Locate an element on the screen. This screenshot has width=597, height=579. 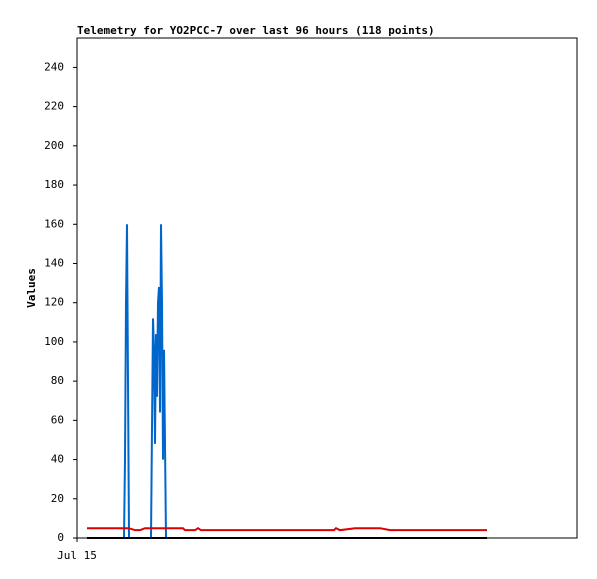
y-tick-label: 200 is located at coordinates (54, 145).